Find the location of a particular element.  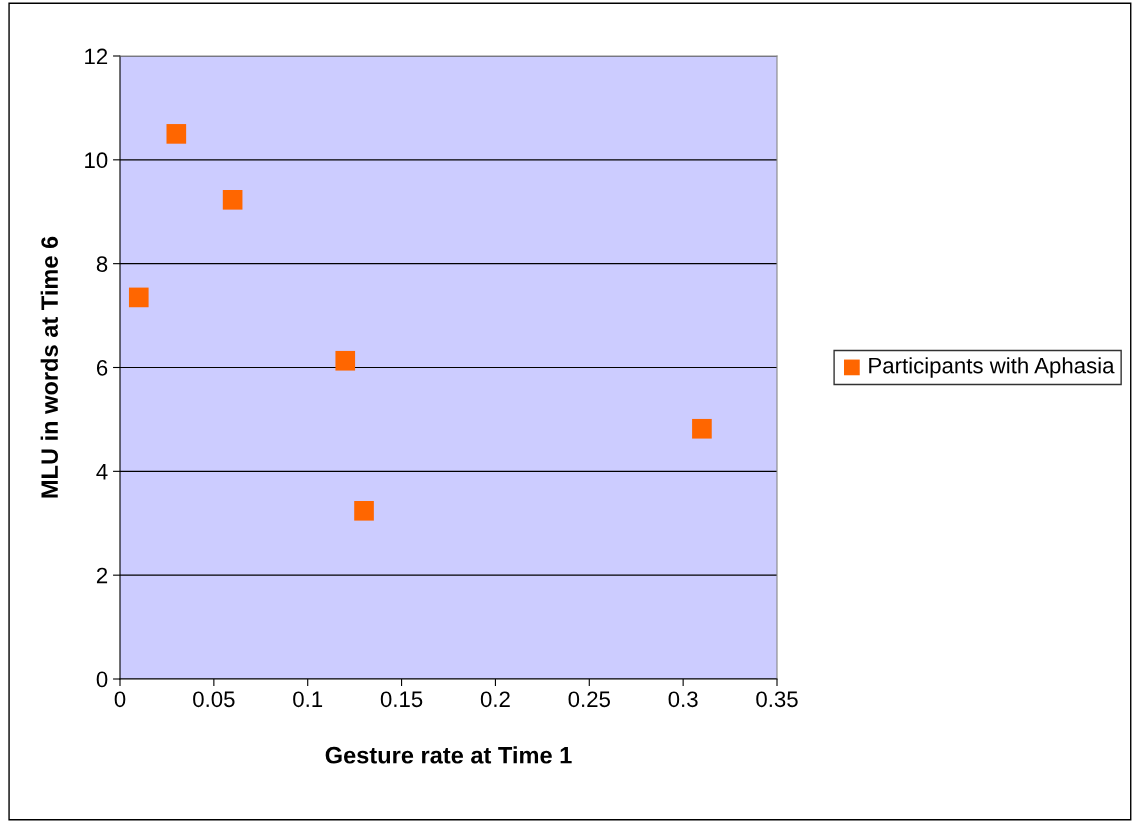

y-tick-label: 0 is located at coordinates (102, 679).